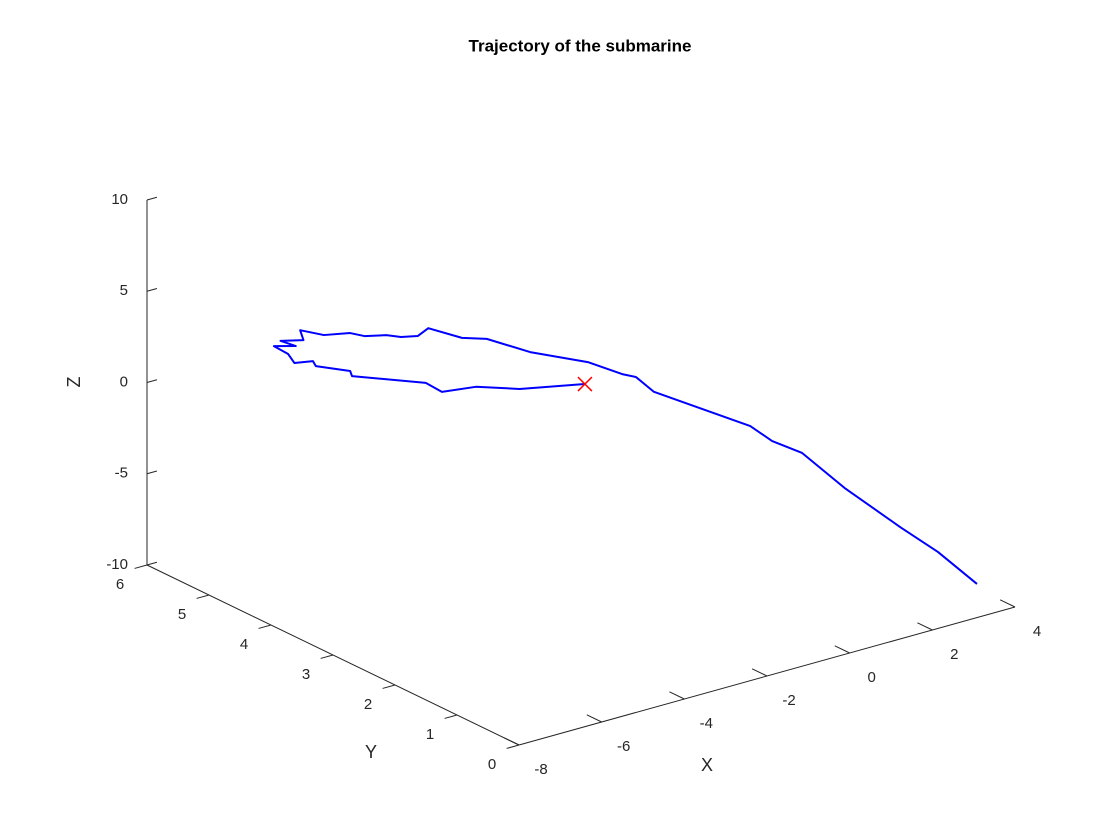 The width and height of the screenshot is (1120, 840). I want to click on z-tick-label: -10, so click(117, 564).